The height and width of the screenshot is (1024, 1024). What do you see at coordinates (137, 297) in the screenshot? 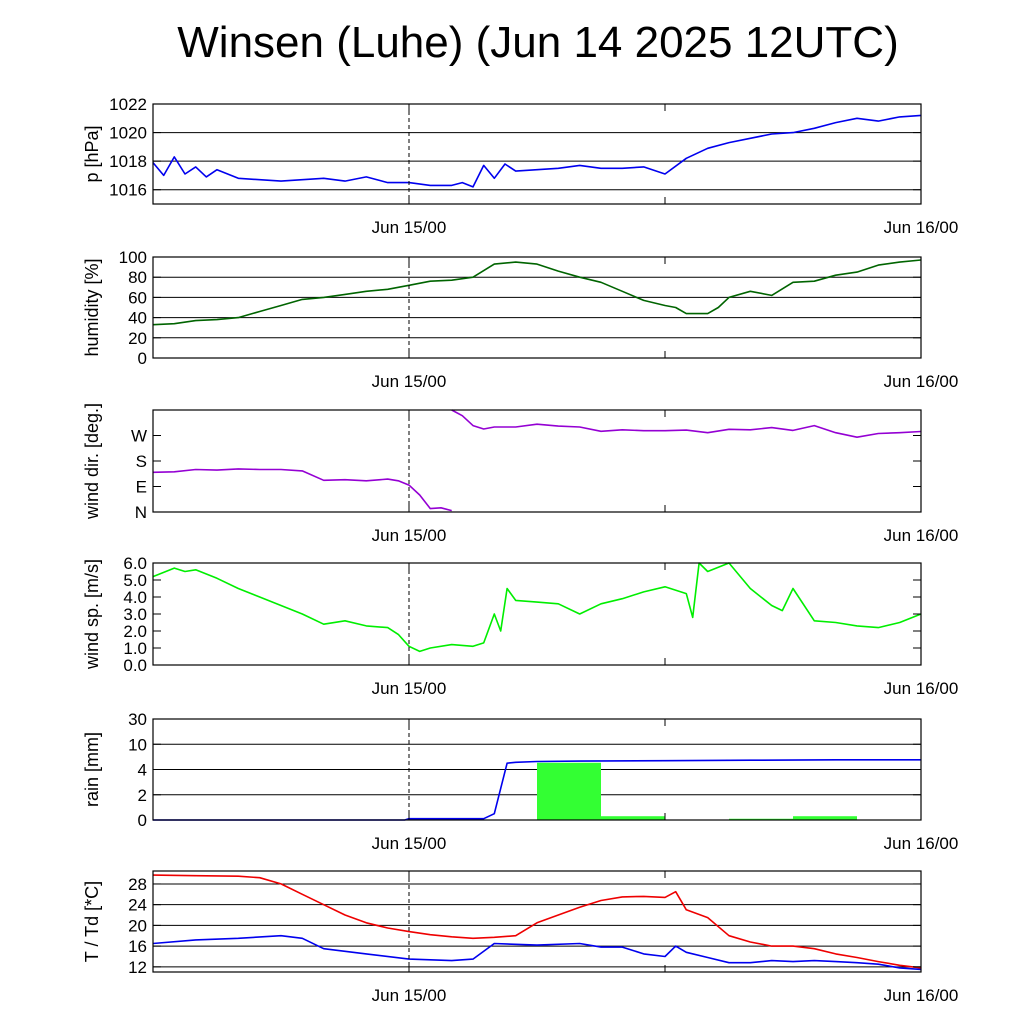
I see `y-tick-label: 60` at bounding box center [137, 297].